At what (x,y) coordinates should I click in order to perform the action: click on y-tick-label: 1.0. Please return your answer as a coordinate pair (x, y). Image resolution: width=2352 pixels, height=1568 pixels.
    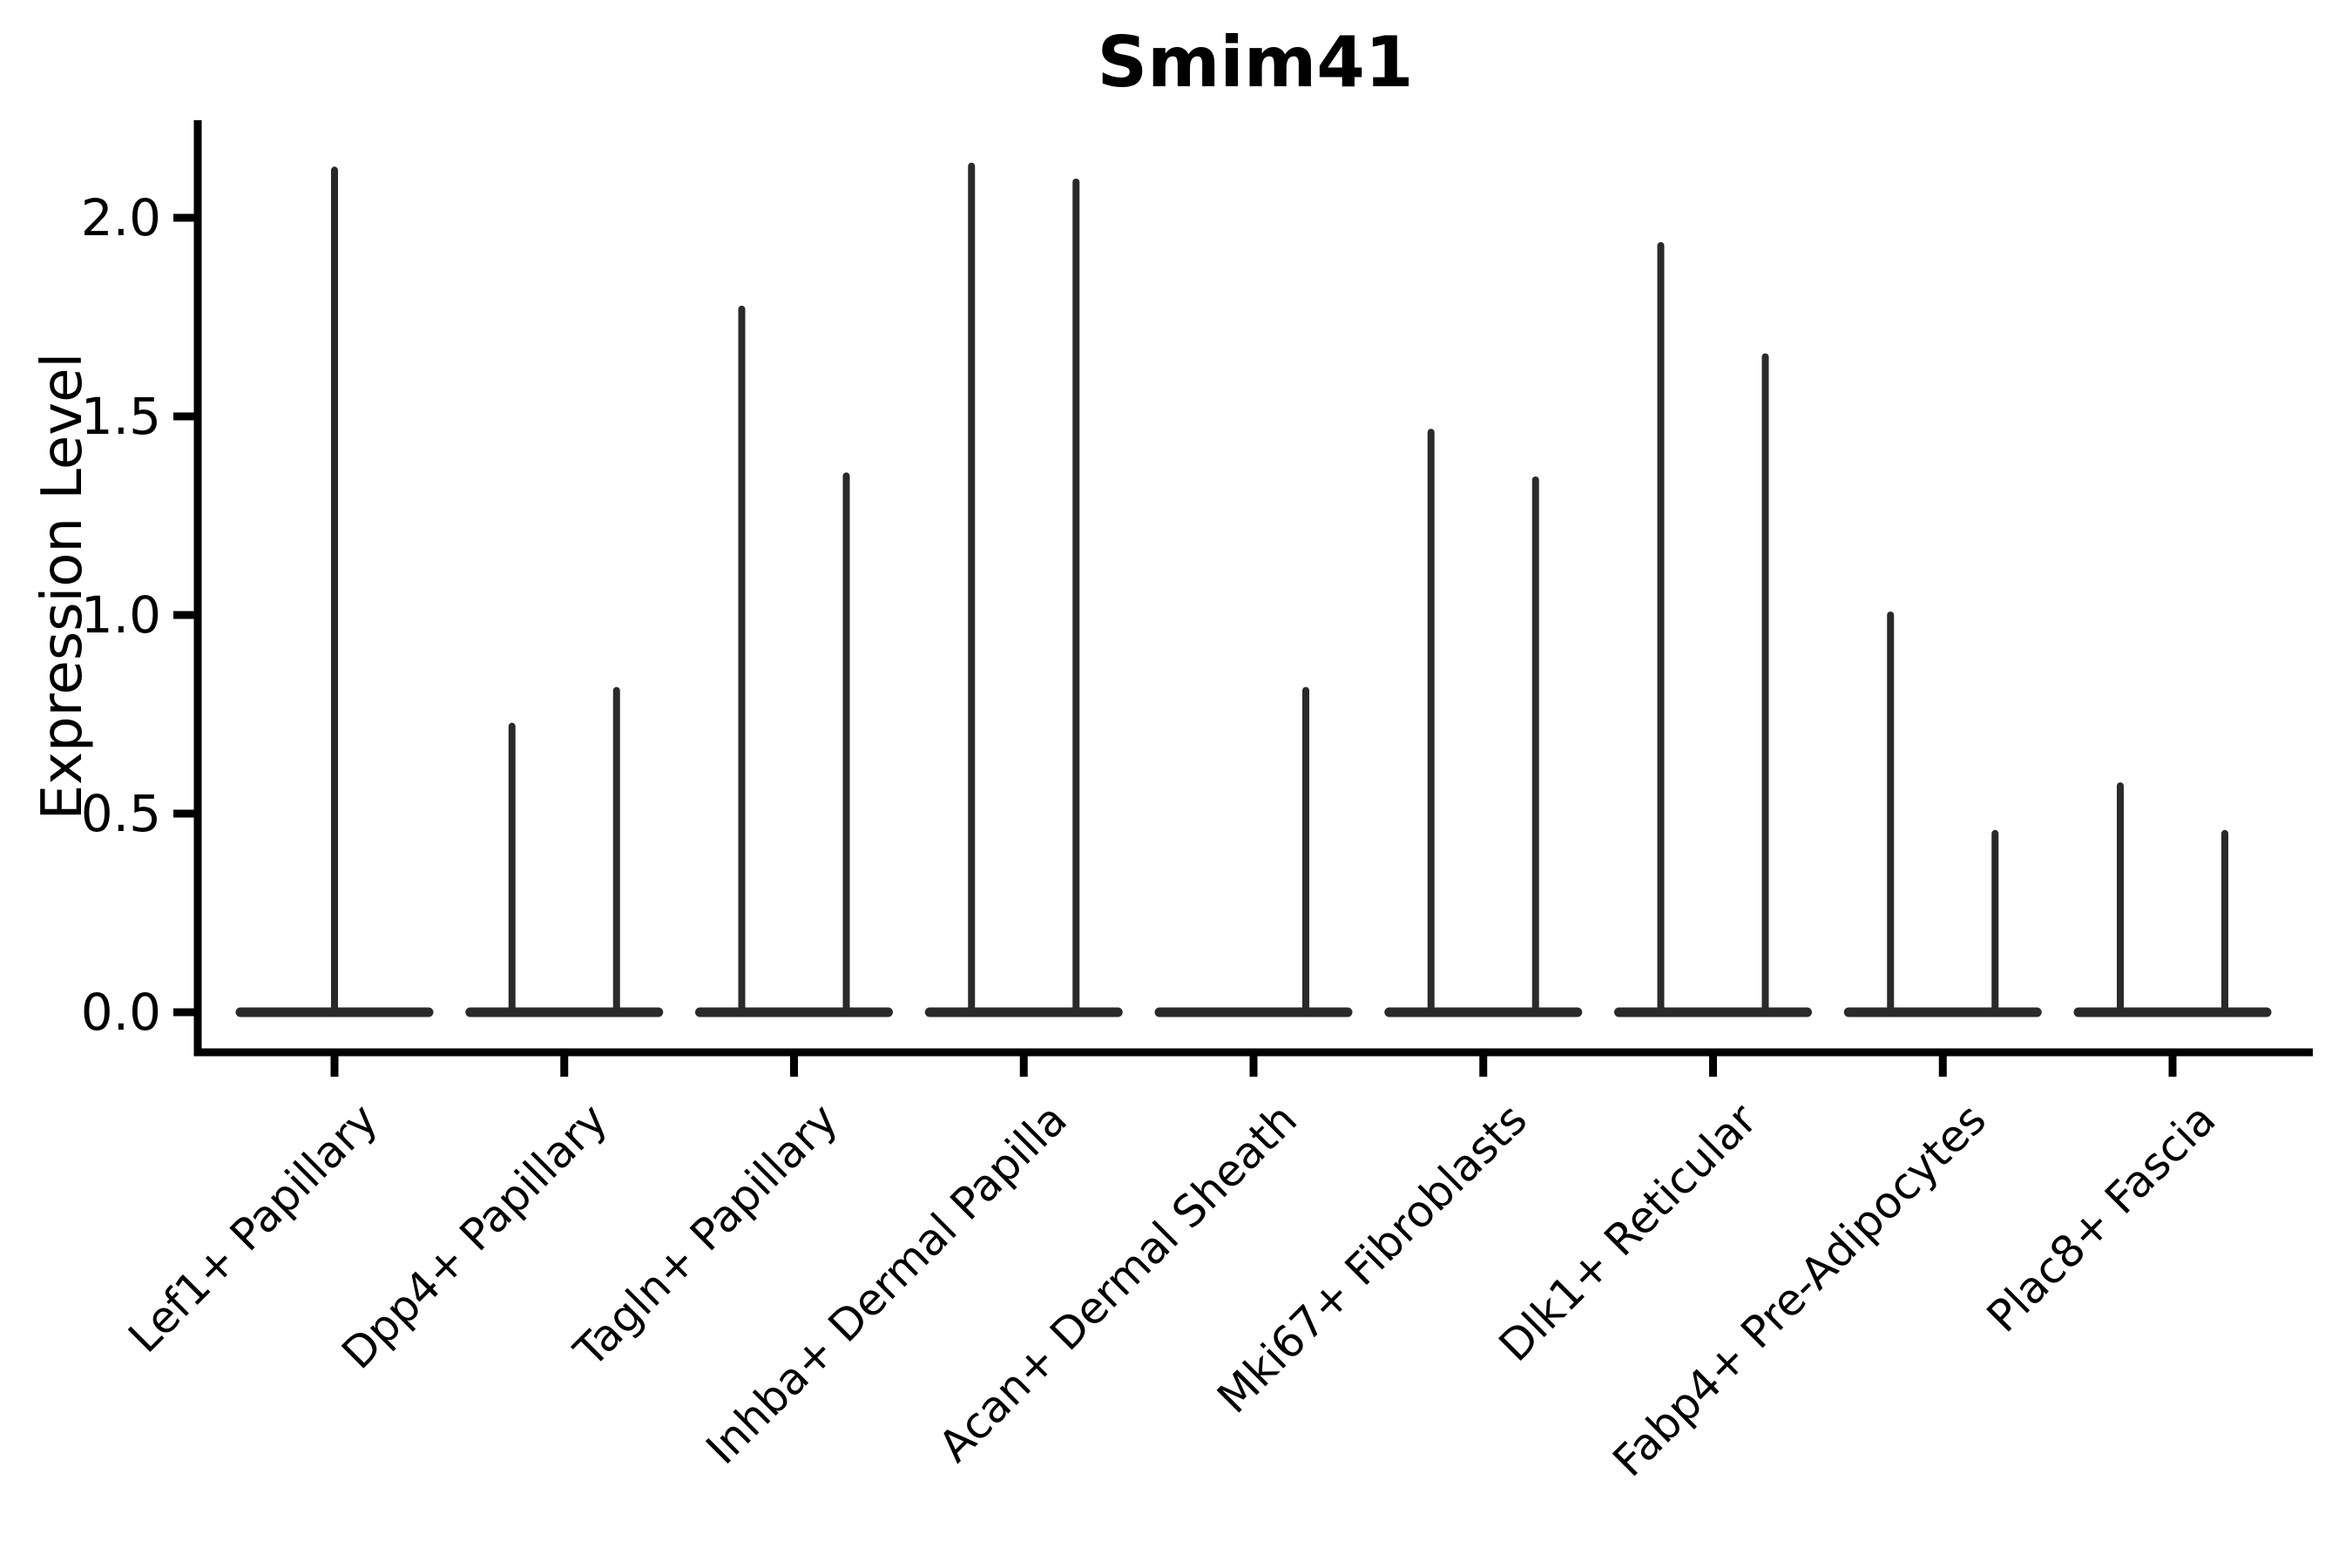
    Looking at the image, I should click on (120, 615).